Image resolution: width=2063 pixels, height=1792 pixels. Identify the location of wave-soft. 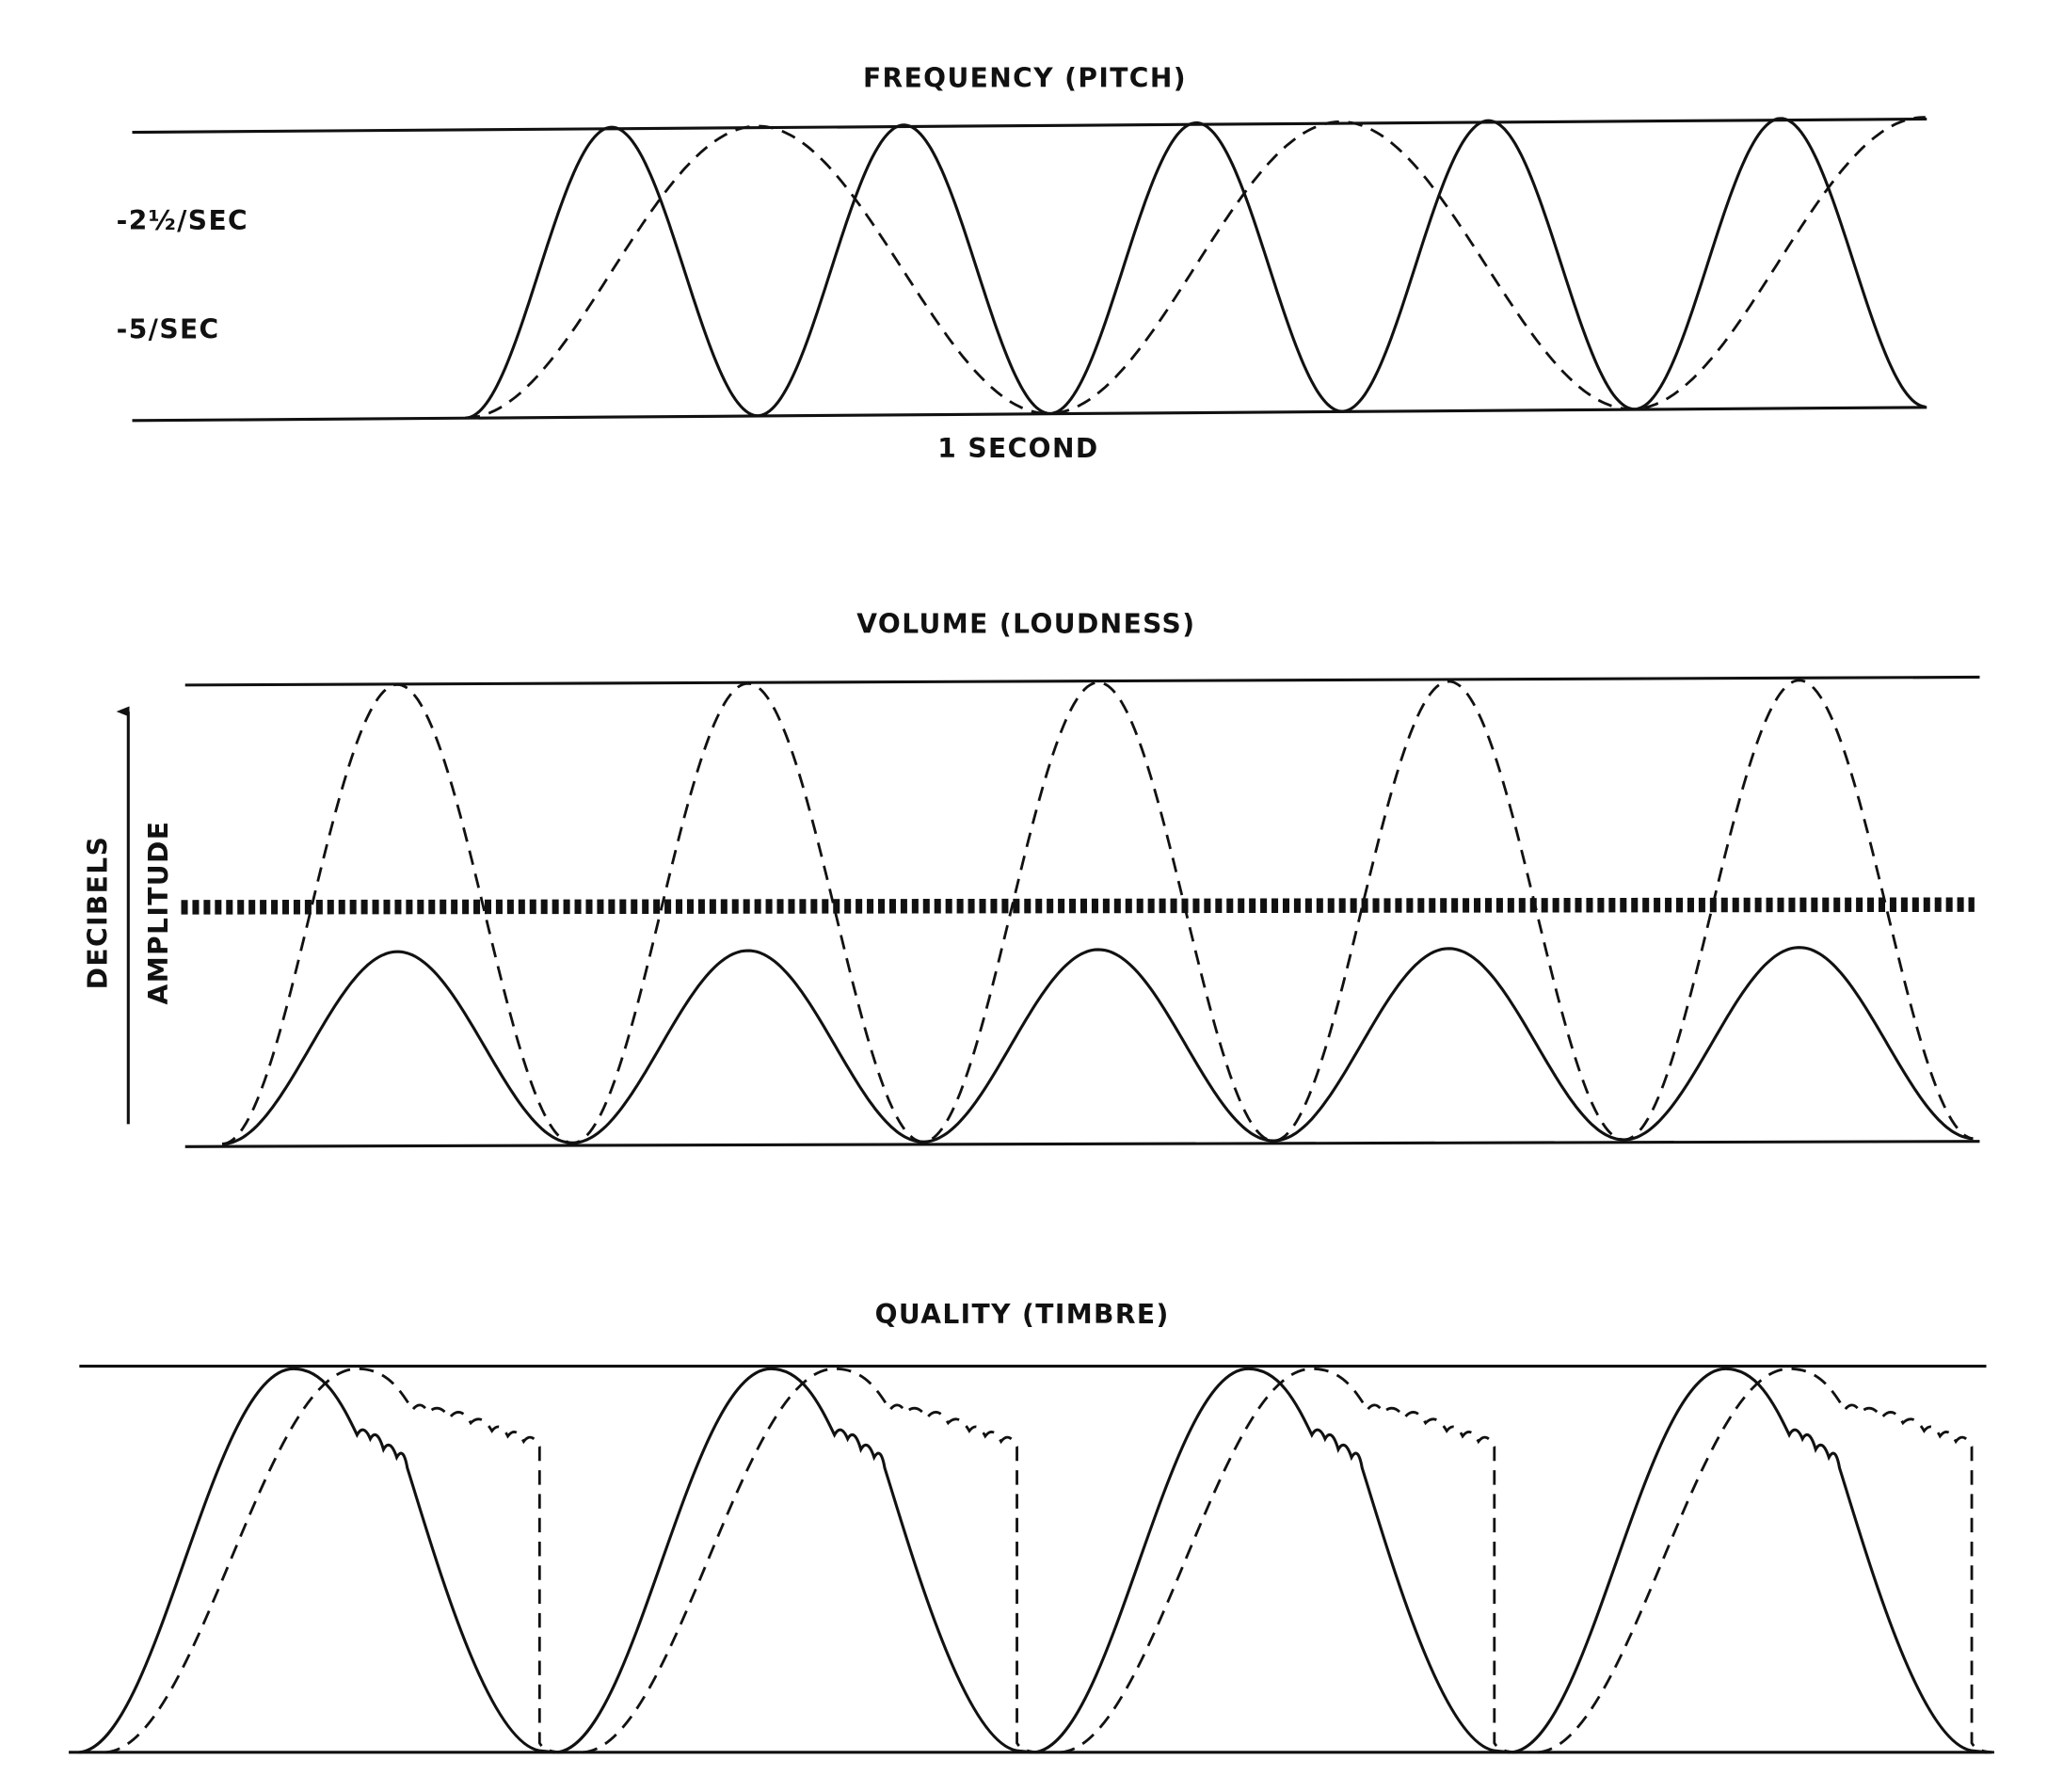
(1097, 1046).